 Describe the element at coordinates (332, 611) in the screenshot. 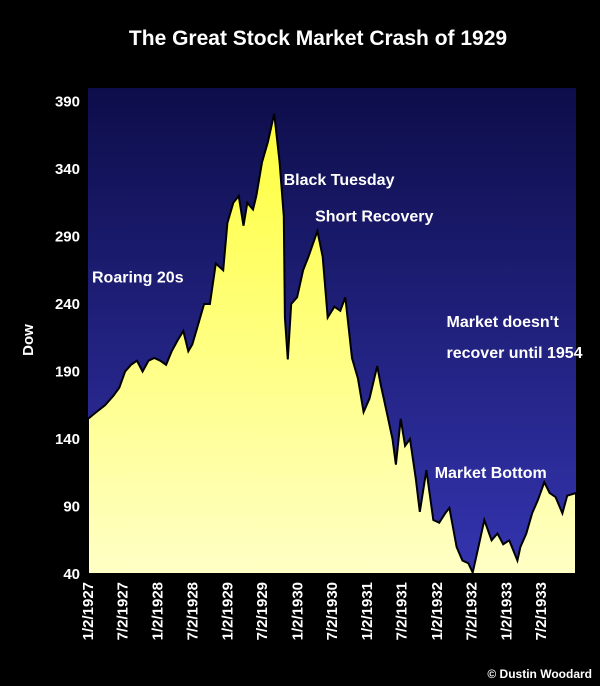

I see `x-tick-label: 7/2/1930` at that location.